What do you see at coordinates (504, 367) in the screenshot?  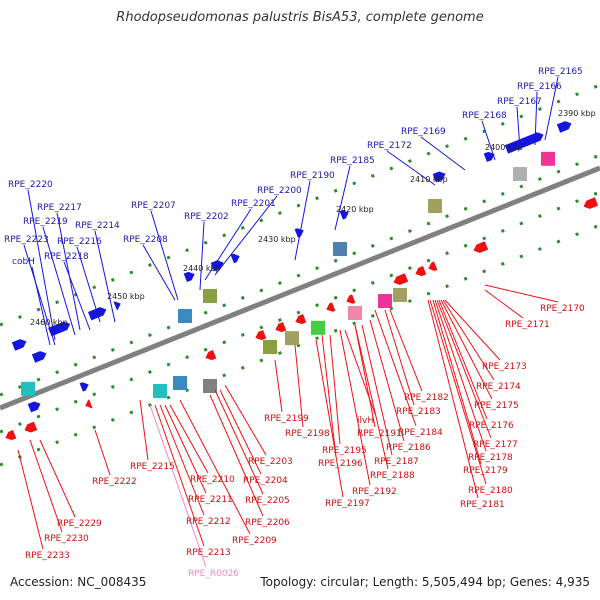 I see `gene-label-bottom: RPE_2173` at bounding box center [504, 367].